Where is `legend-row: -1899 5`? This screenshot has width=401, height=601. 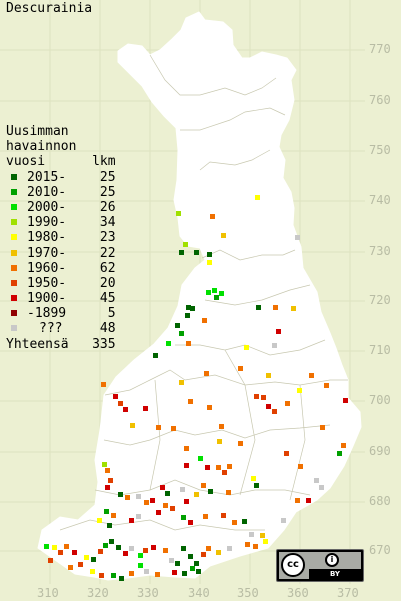
legend-row: -1899 5 is located at coordinates (61, 313).